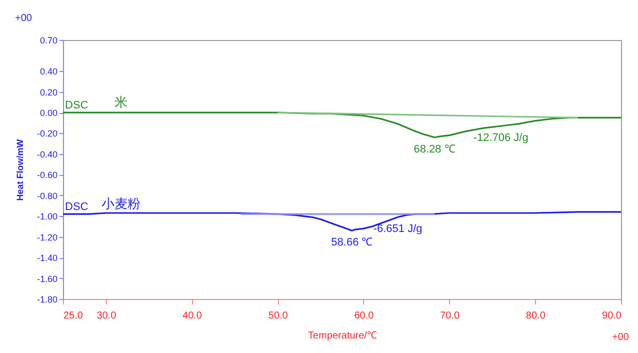 The height and width of the screenshot is (353, 638). I want to click on annotation: 68.28 ℃, so click(435, 149).